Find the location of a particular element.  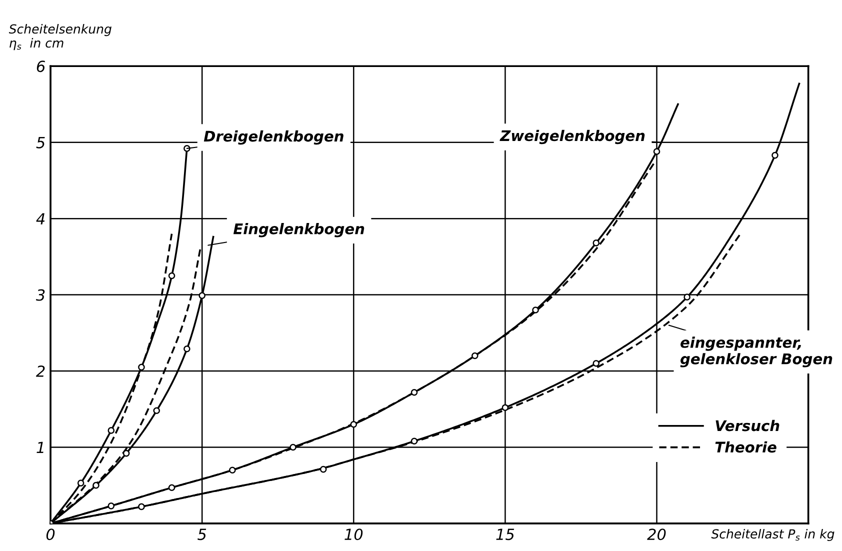

legend-label: Theorie is located at coordinates (745, 447).